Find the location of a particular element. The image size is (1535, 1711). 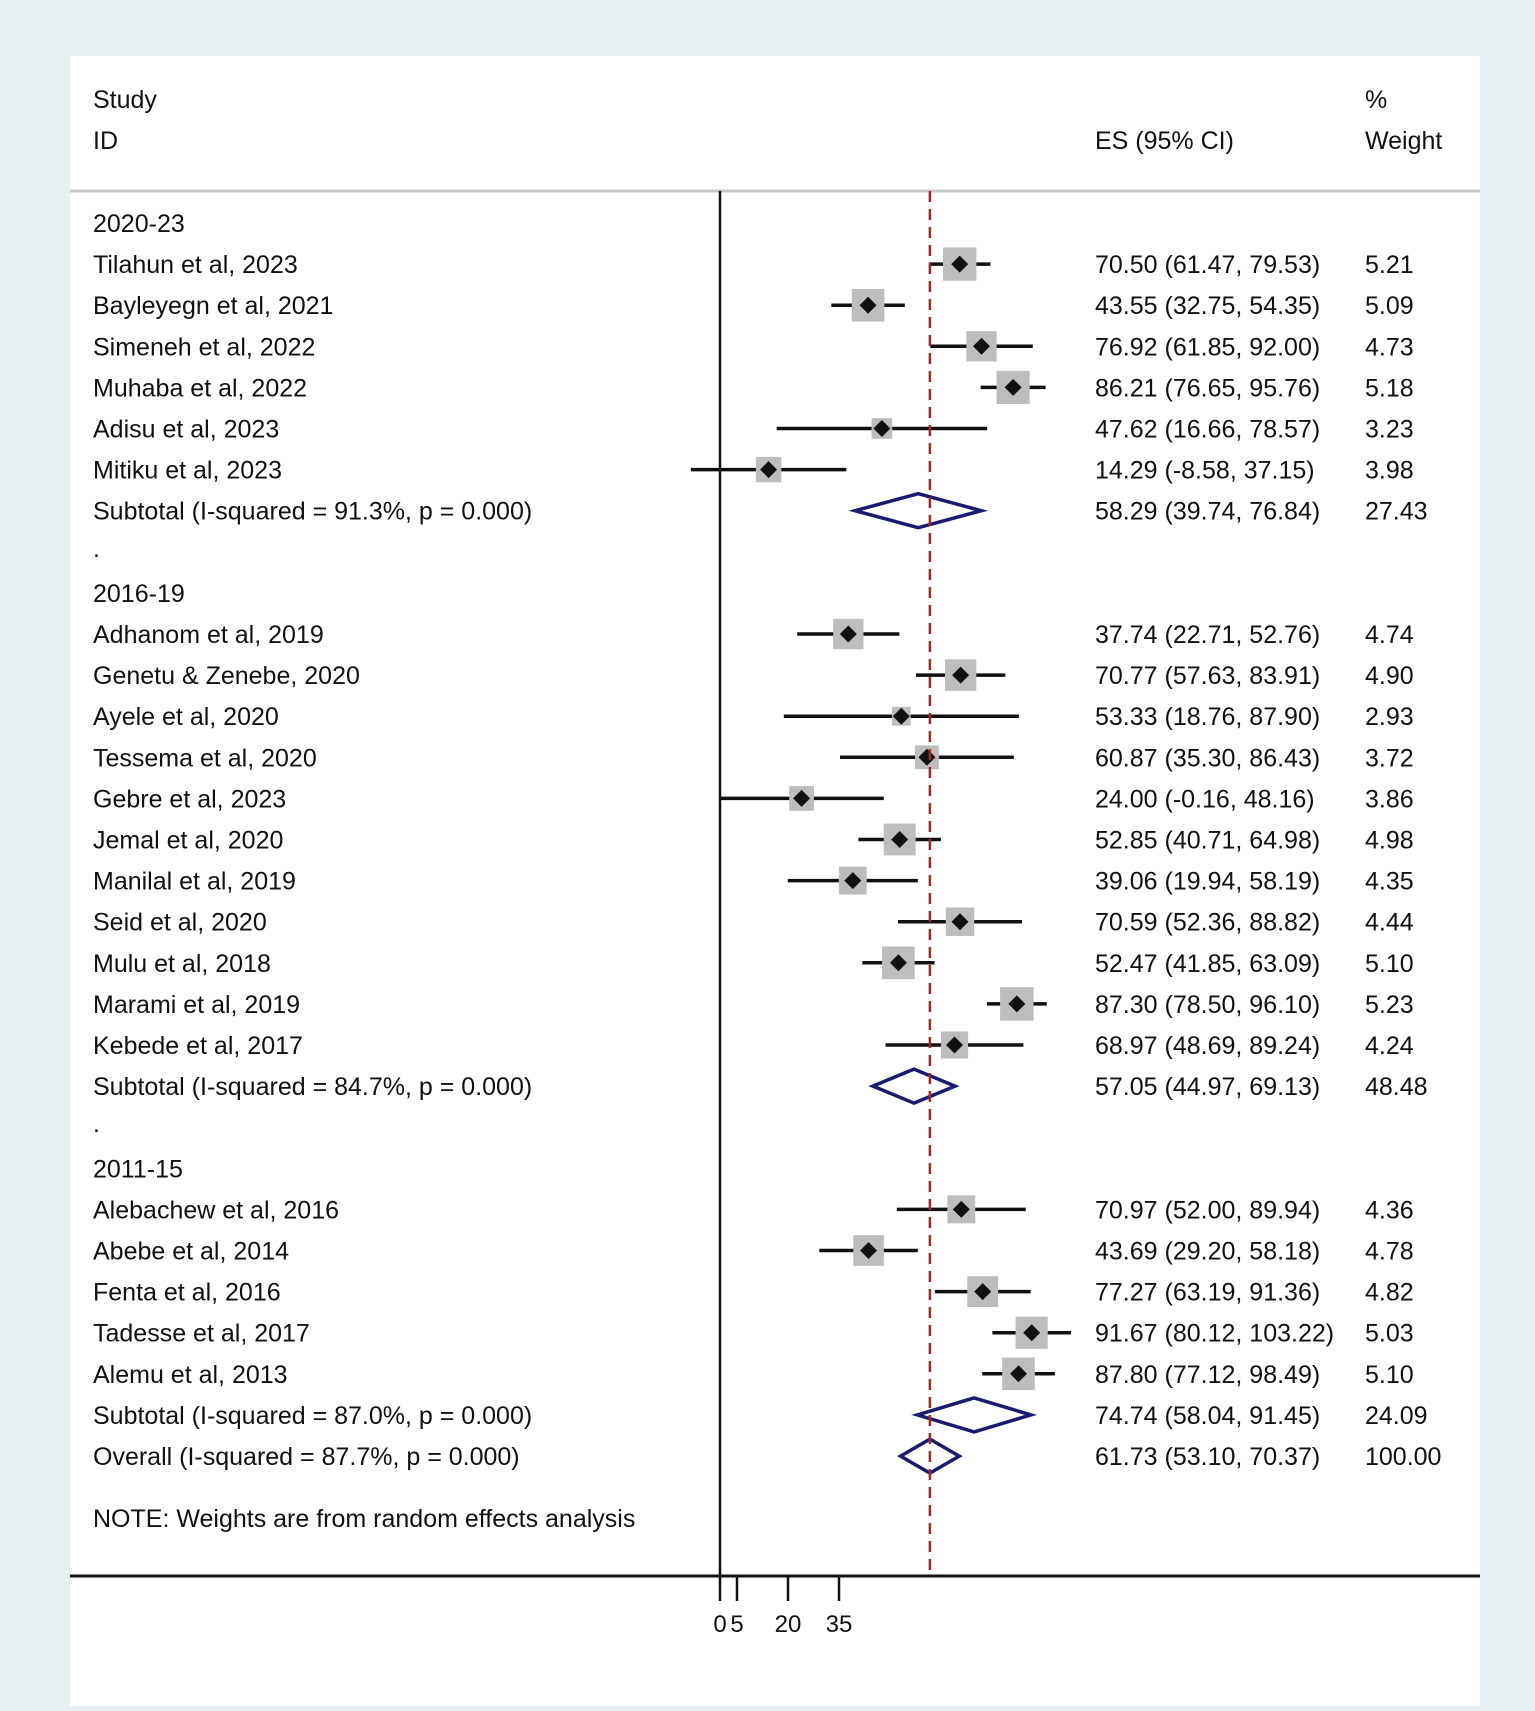

overall-weight: 100.00 is located at coordinates (1403, 1457).